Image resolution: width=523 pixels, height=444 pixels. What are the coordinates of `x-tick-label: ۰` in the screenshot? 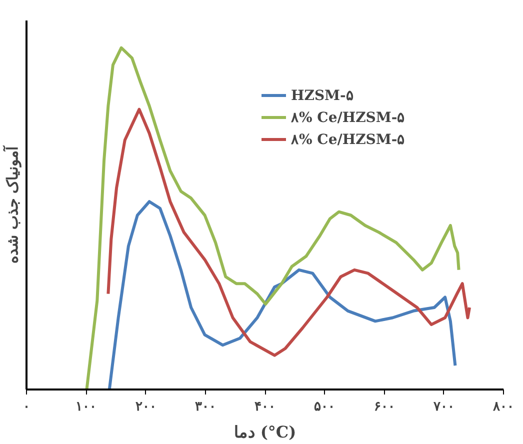 It's located at (26, 407).